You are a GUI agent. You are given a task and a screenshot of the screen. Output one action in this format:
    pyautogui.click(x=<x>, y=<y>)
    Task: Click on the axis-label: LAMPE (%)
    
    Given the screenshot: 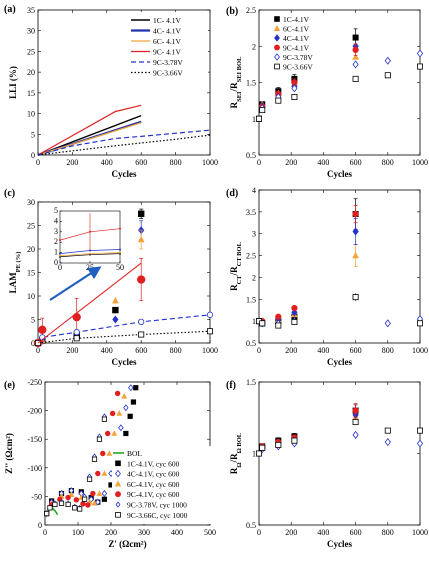 What is the action you would take?
    pyautogui.click(x=15, y=273)
    